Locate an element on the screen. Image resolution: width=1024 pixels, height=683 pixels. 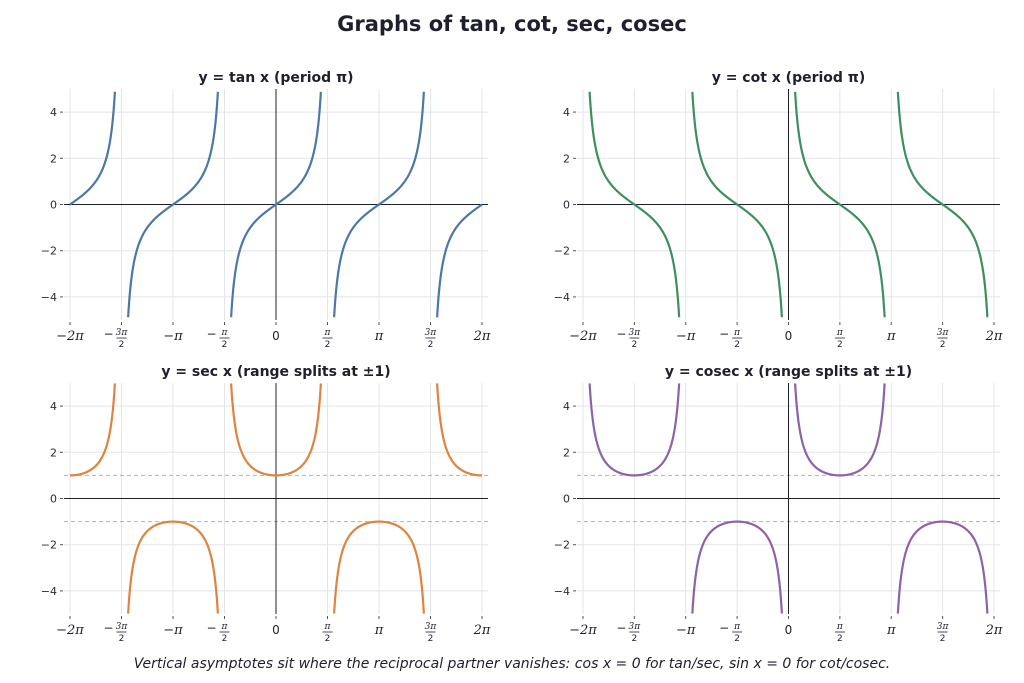
panel-title: y = cot x (period π) is located at coordinates (789, 78).